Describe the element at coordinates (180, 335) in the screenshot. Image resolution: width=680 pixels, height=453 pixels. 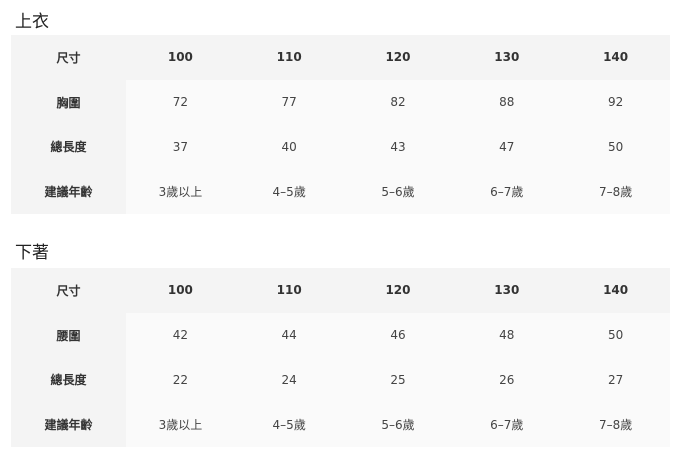
I see `table-cell: 42` at that location.